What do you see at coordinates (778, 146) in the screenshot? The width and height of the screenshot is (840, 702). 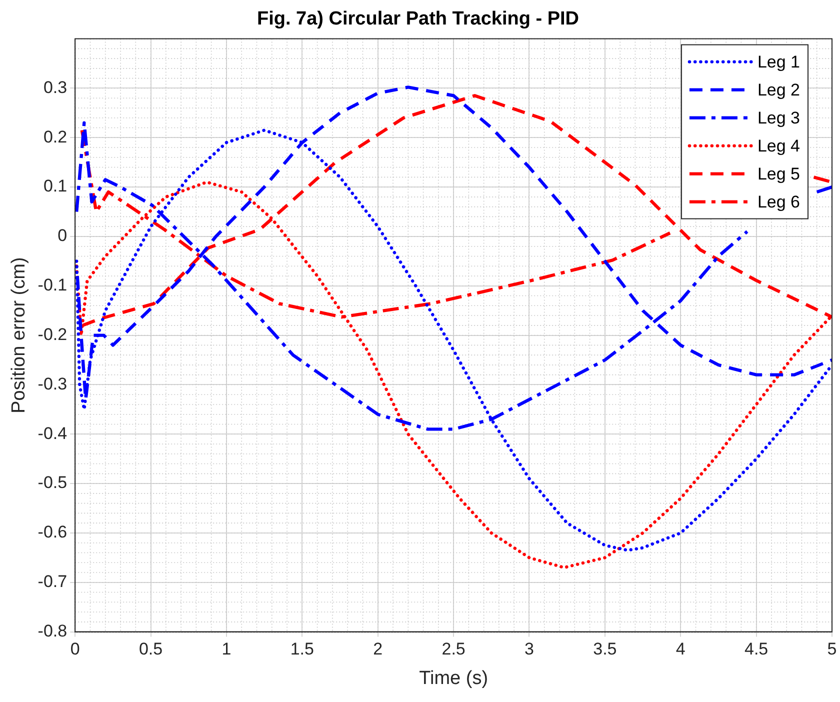 I see `legend-label: Leg 4` at bounding box center [778, 146].